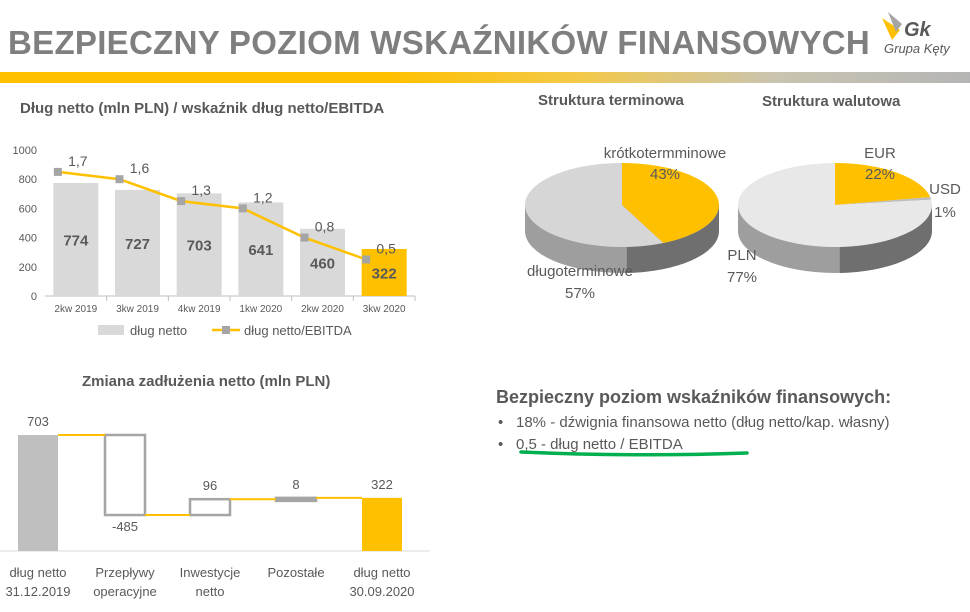 The width and height of the screenshot is (970, 612). I want to click on waterfall-category-label: 30.09.2020, so click(381, 591).